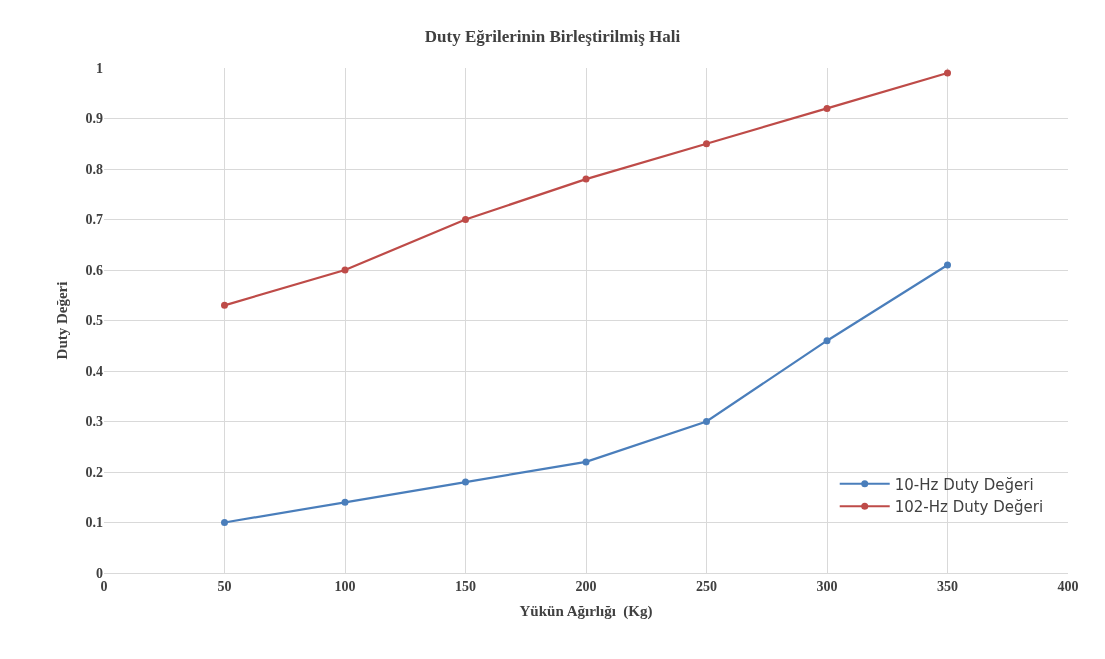  I want to click on x-tick-label: 250, so click(706, 586).